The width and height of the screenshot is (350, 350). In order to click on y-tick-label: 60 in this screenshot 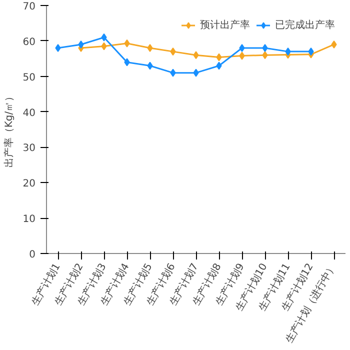, I will do `click(29, 42)`.